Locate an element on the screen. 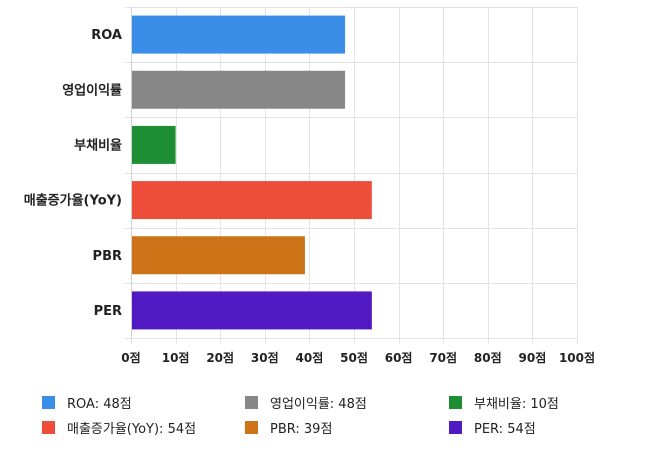  x-tick-label: 60점 is located at coordinates (399, 357).